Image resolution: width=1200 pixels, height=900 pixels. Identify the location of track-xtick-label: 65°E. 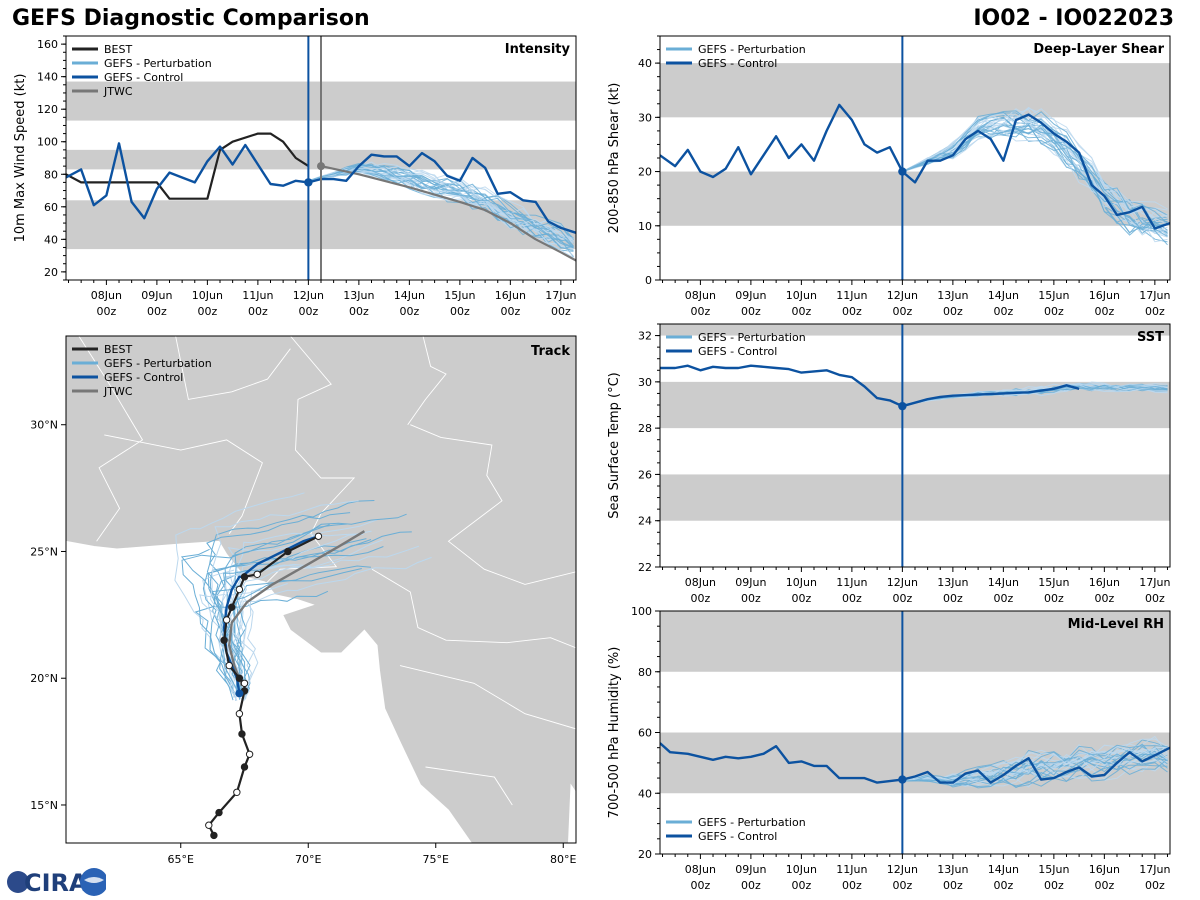
(181, 859).